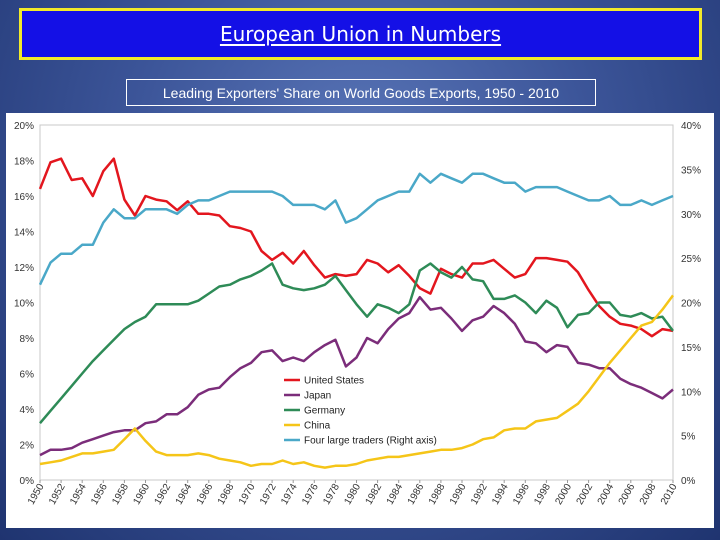 The image size is (720, 540). I want to click on x-tick-label: 1994, so click(500, 494).